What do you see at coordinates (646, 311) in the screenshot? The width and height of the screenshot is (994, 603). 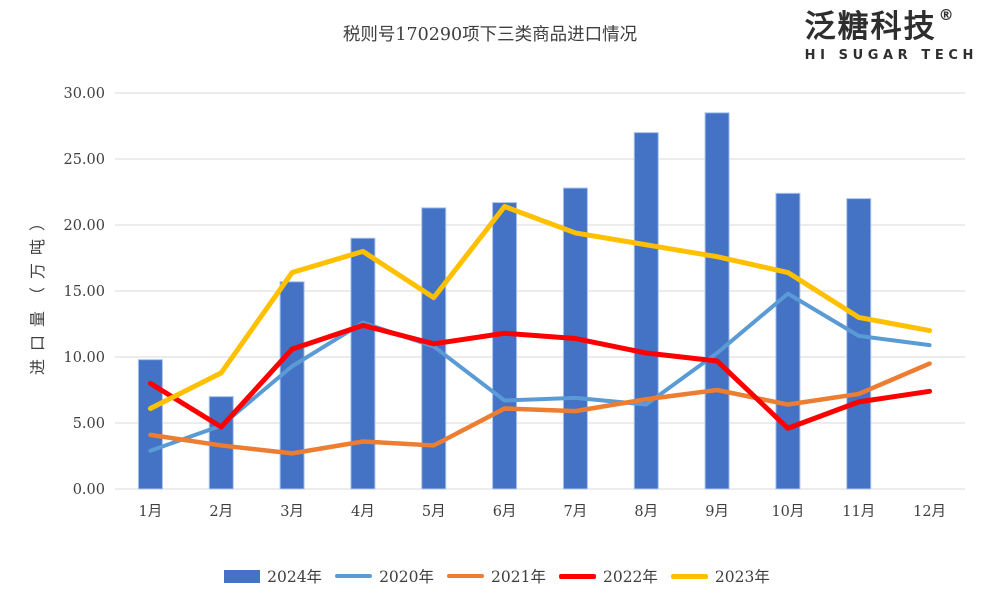 I see `bar-2024年-8月` at bounding box center [646, 311].